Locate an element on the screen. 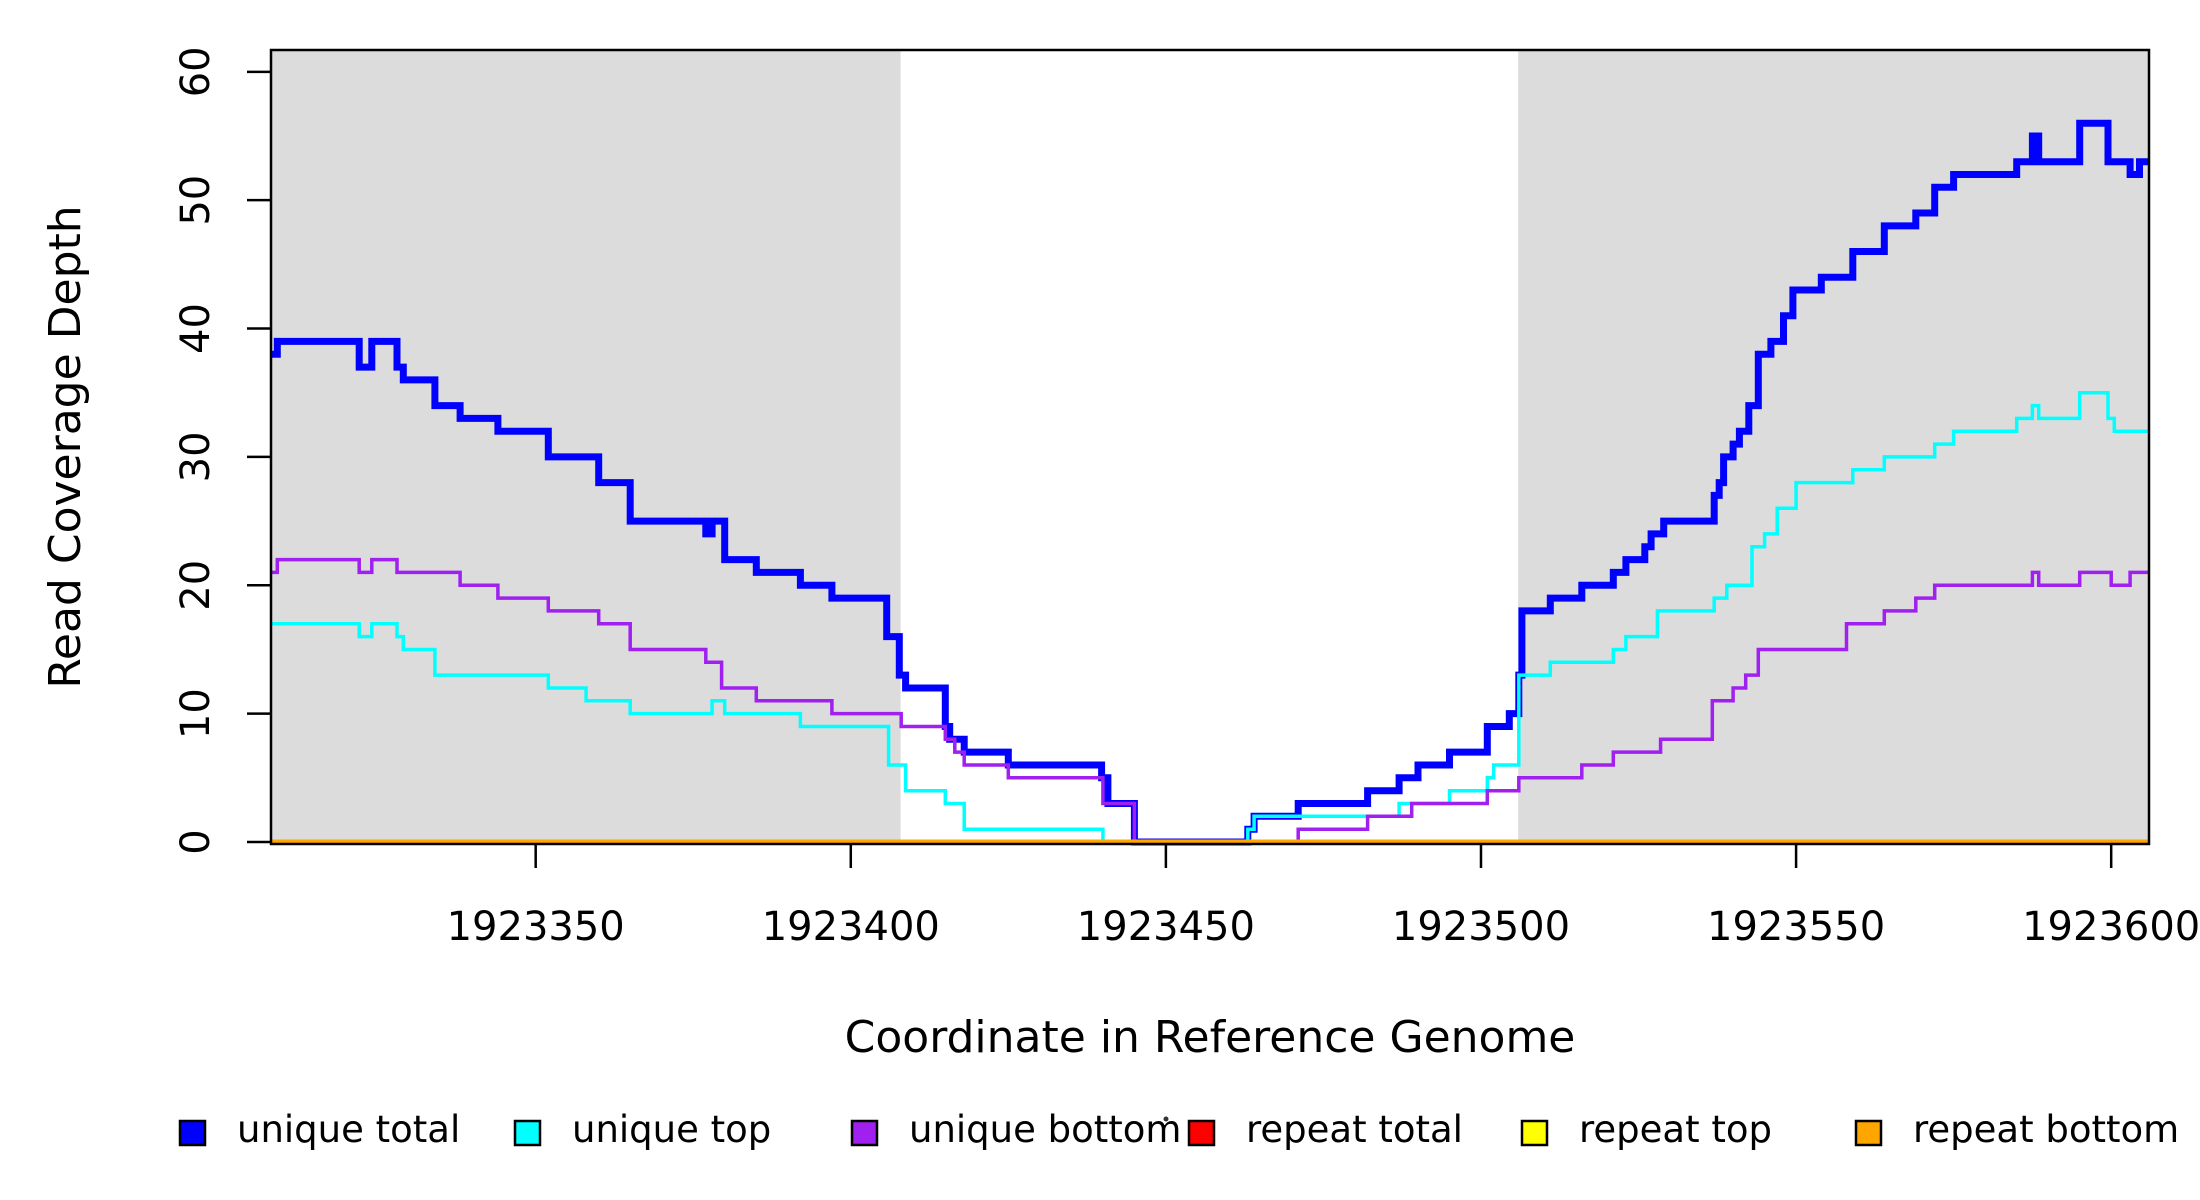  legend-item-repeat-bottom: repeat bottom is located at coordinates (2016, 1129).